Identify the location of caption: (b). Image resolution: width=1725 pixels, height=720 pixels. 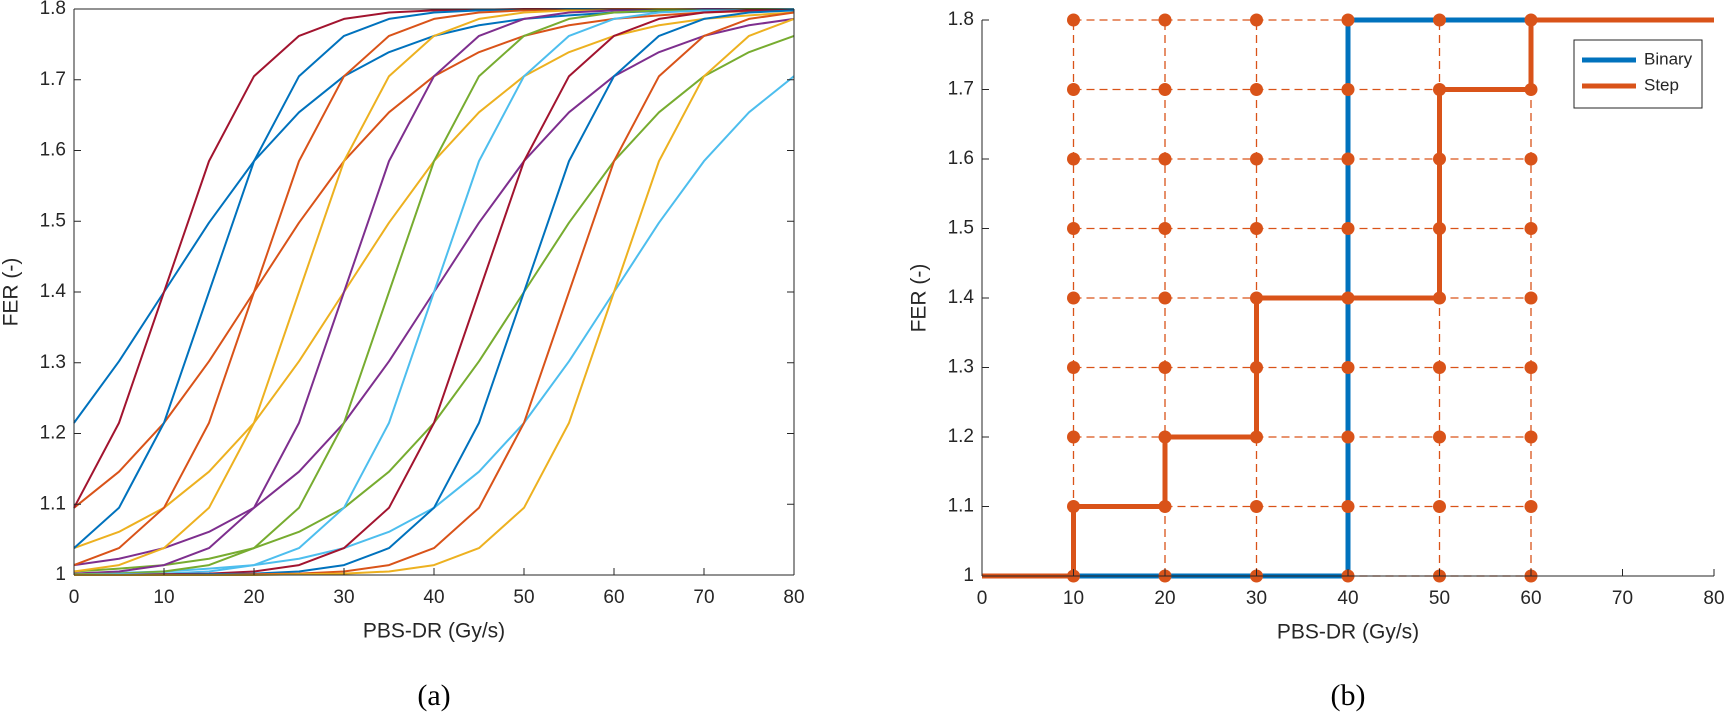
(1348, 695).